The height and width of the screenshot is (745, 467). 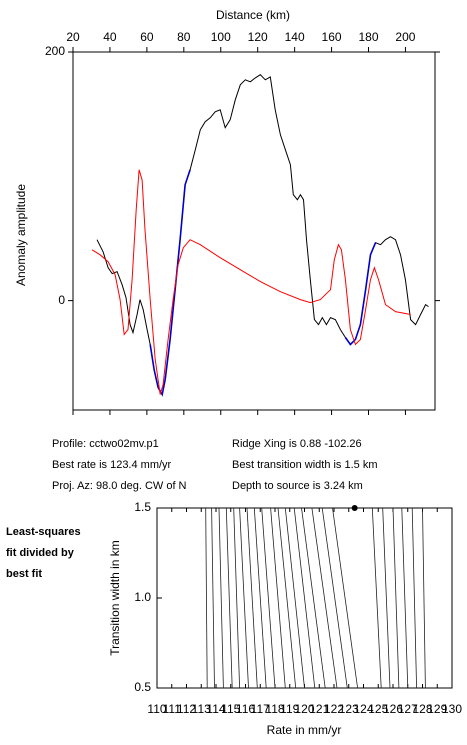 I want to click on y-tick-label: 0, so click(x=61, y=300).